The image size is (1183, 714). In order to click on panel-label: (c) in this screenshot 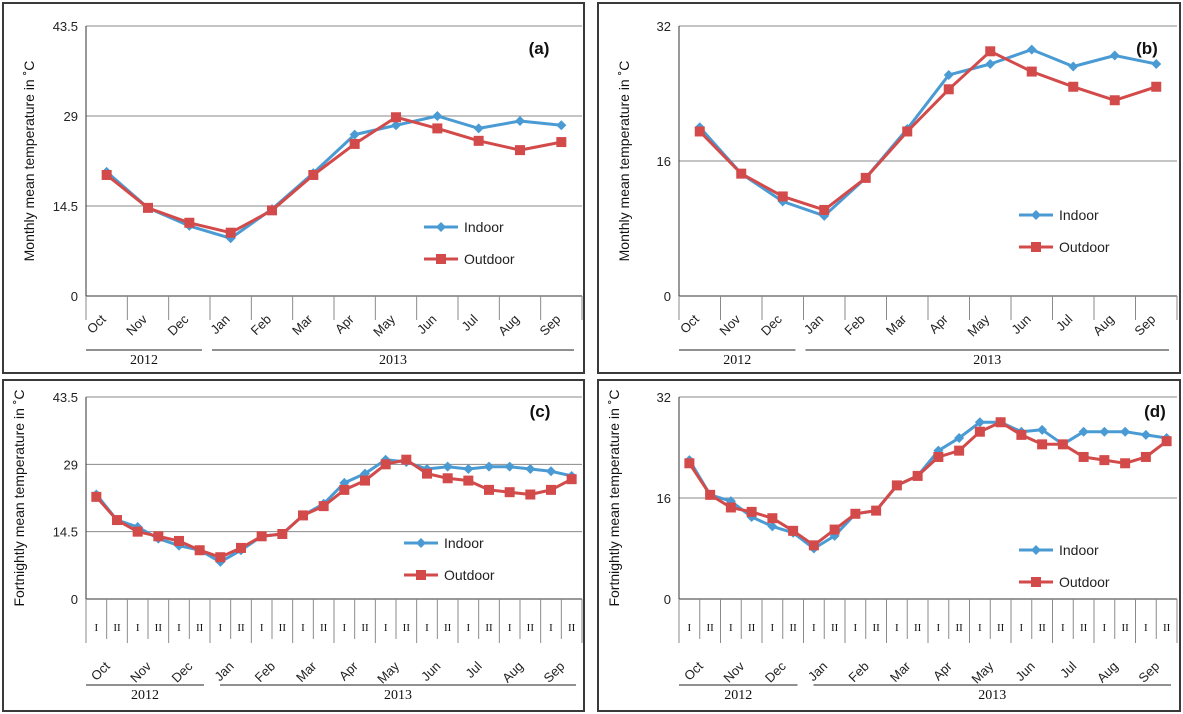, I will do `click(540, 411)`.